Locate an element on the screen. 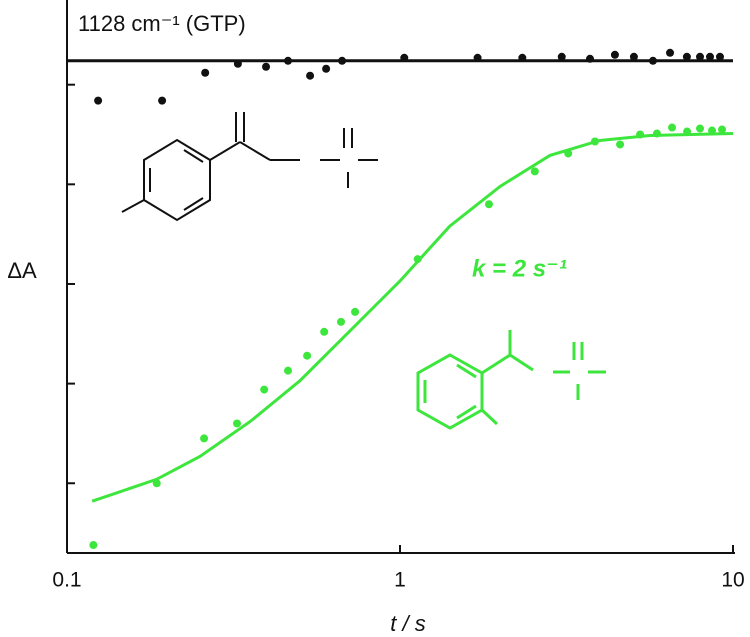  annotation: 1128 cm⁻¹ (GTP) is located at coordinates (162, 23).